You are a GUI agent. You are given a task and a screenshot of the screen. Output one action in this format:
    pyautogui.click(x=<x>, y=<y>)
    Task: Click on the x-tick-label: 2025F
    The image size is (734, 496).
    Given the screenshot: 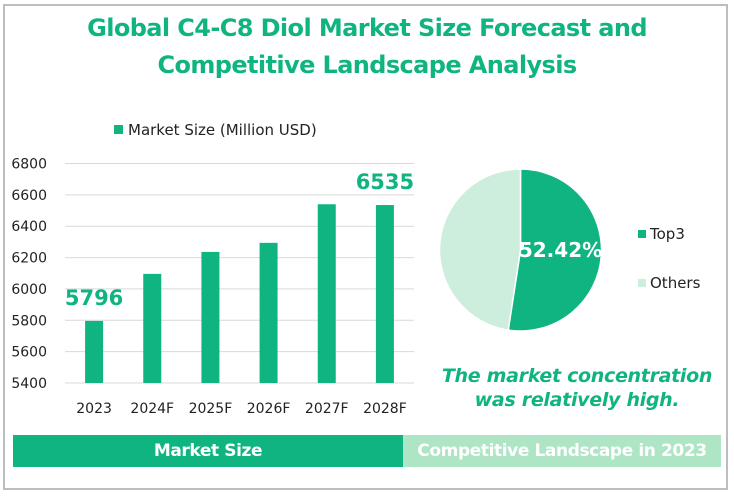 What is the action you would take?
    pyautogui.click(x=211, y=409)
    